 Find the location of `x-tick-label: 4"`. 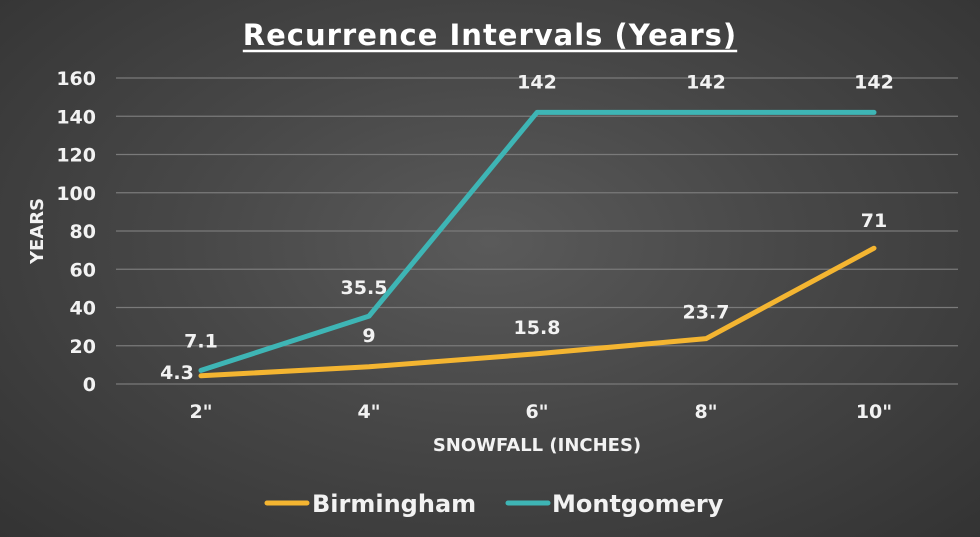

x-tick-label: 4" is located at coordinates (368, 412).